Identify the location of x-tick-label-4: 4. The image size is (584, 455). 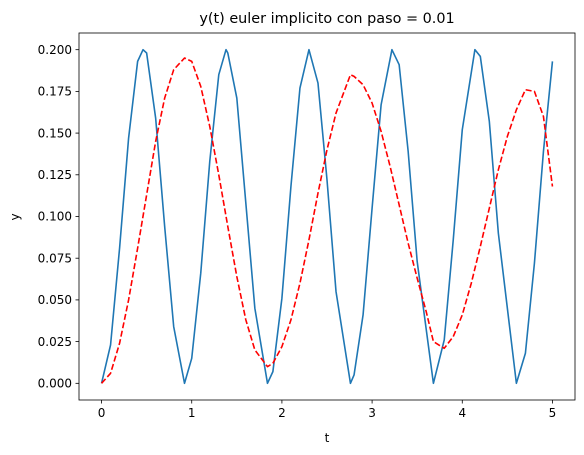
(462, 413).